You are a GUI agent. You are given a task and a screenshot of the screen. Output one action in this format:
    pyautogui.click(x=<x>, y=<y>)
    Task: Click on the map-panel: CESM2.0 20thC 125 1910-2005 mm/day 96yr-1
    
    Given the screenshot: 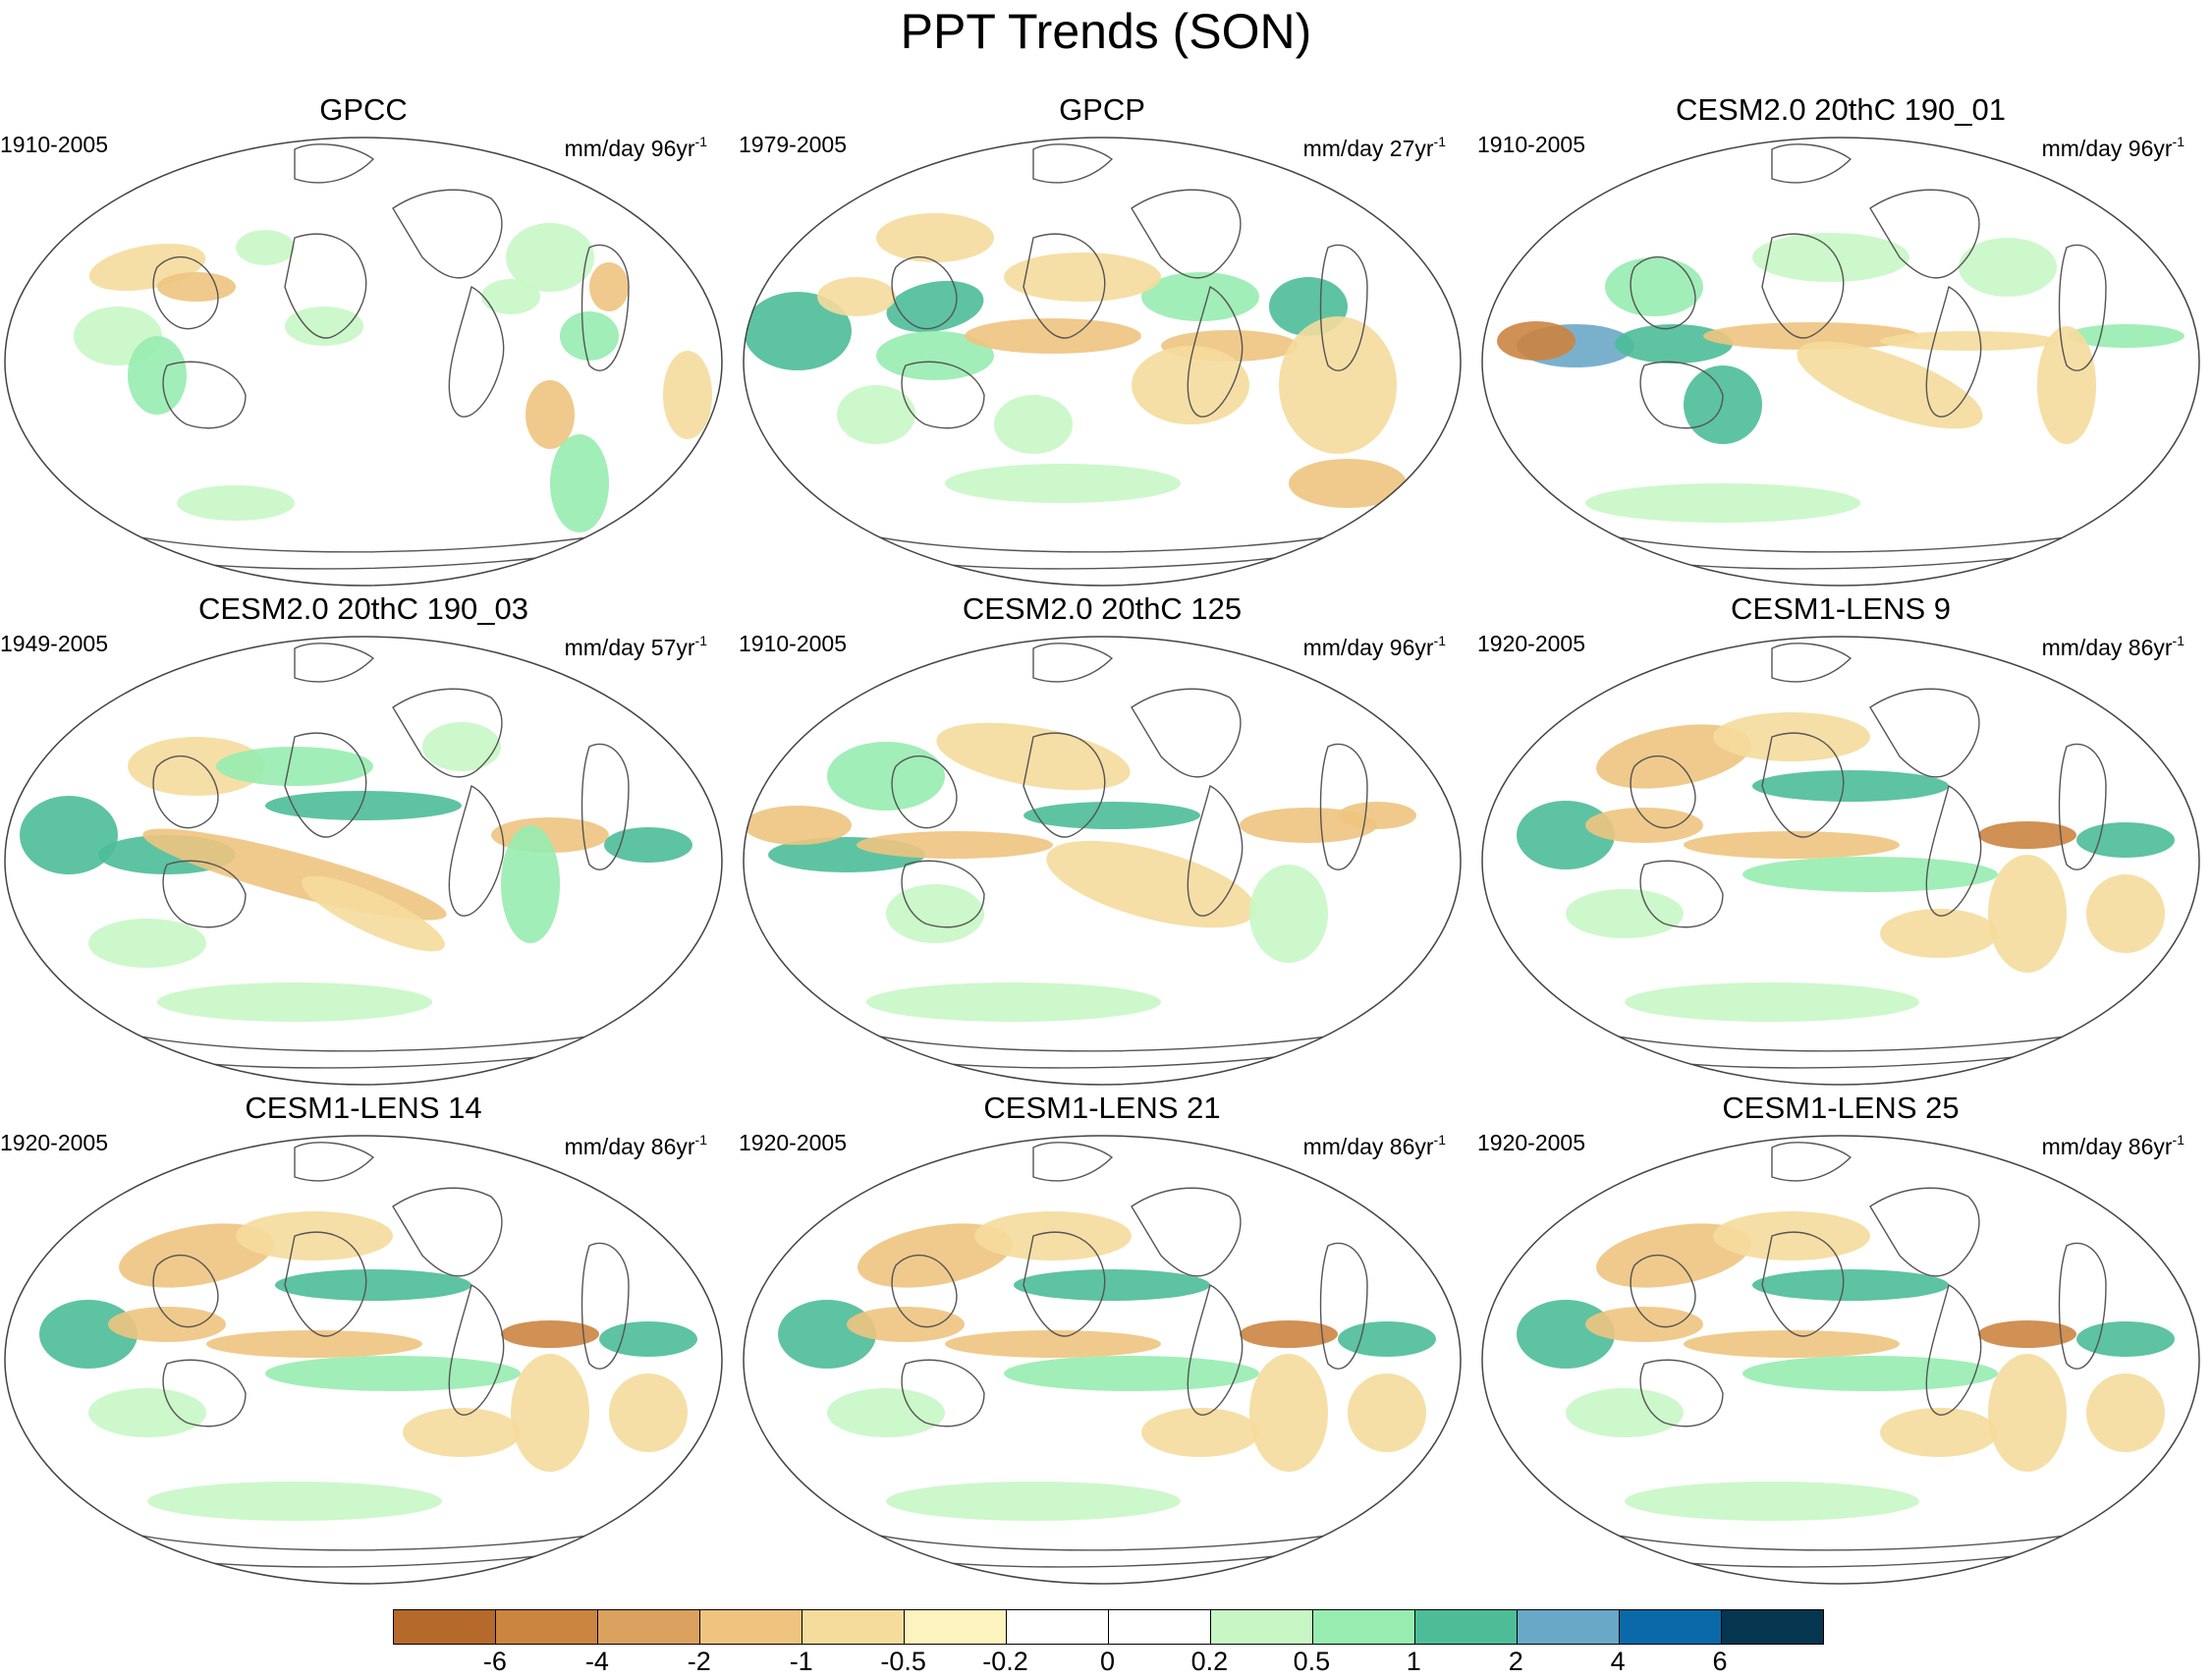 What is the action you would take?
    pyautogui.click(x=1102, y=840)
    